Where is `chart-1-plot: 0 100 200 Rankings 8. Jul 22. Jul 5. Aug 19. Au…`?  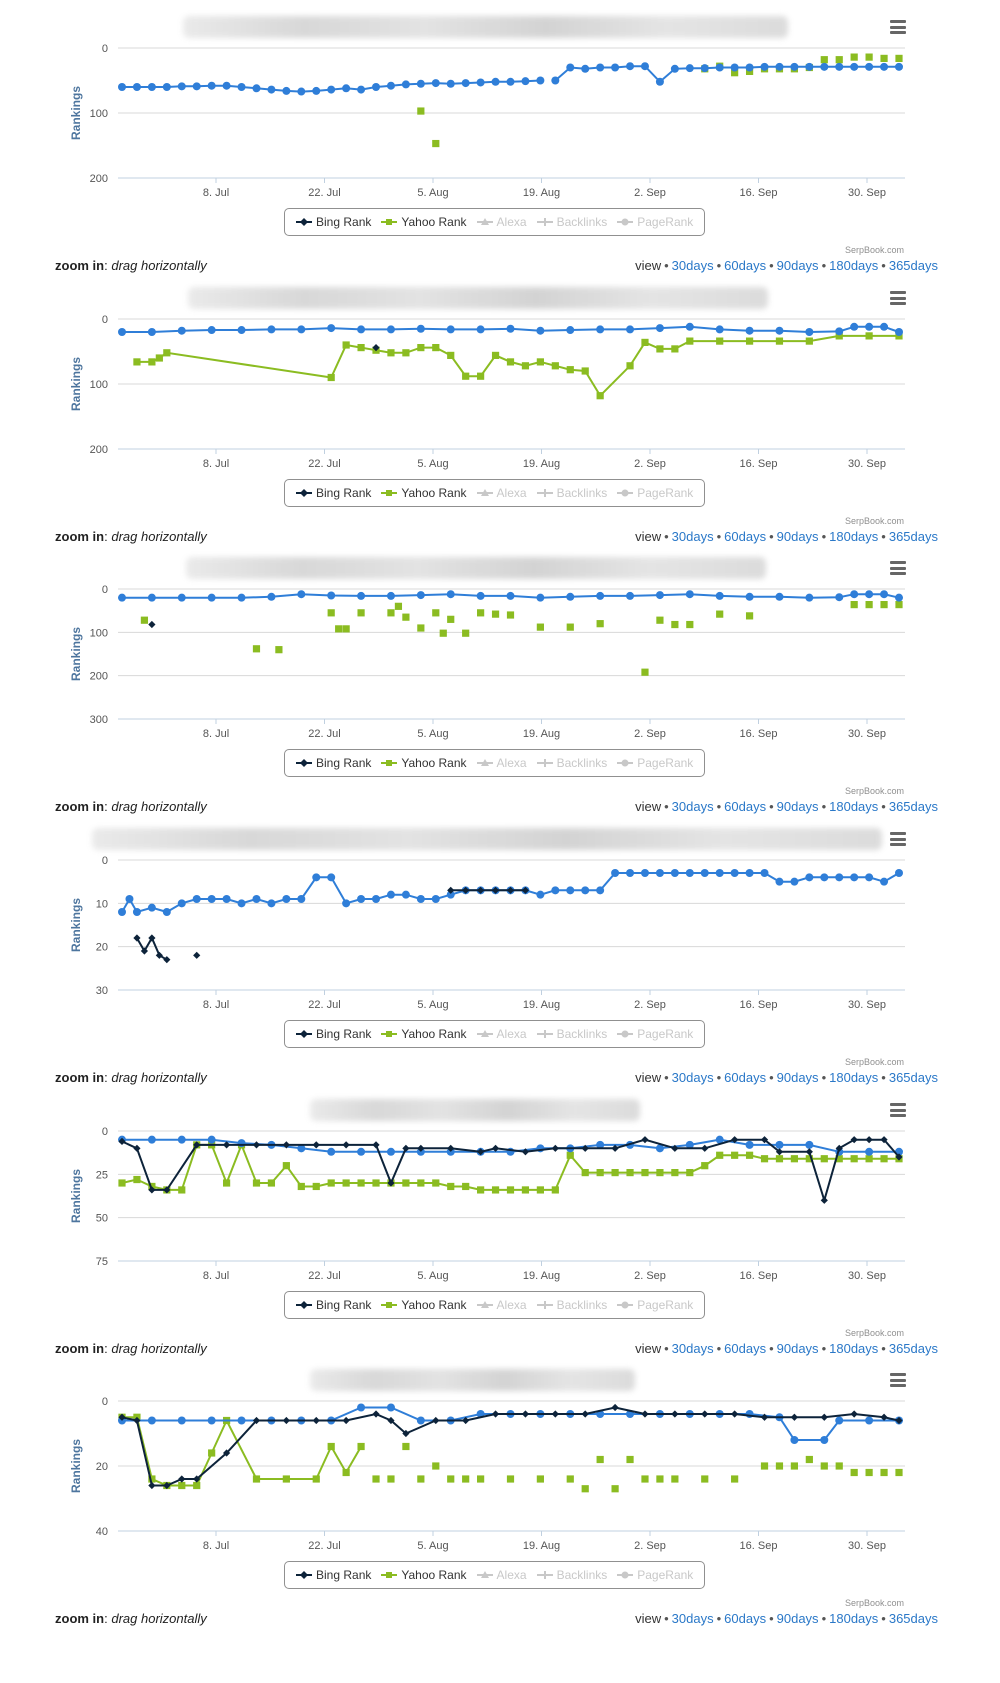
chart-1-plot: 0 100 200 Rankings 8. Jul 22. Jul 5. Aug 19. Au… is located at coordinates (500, 110).